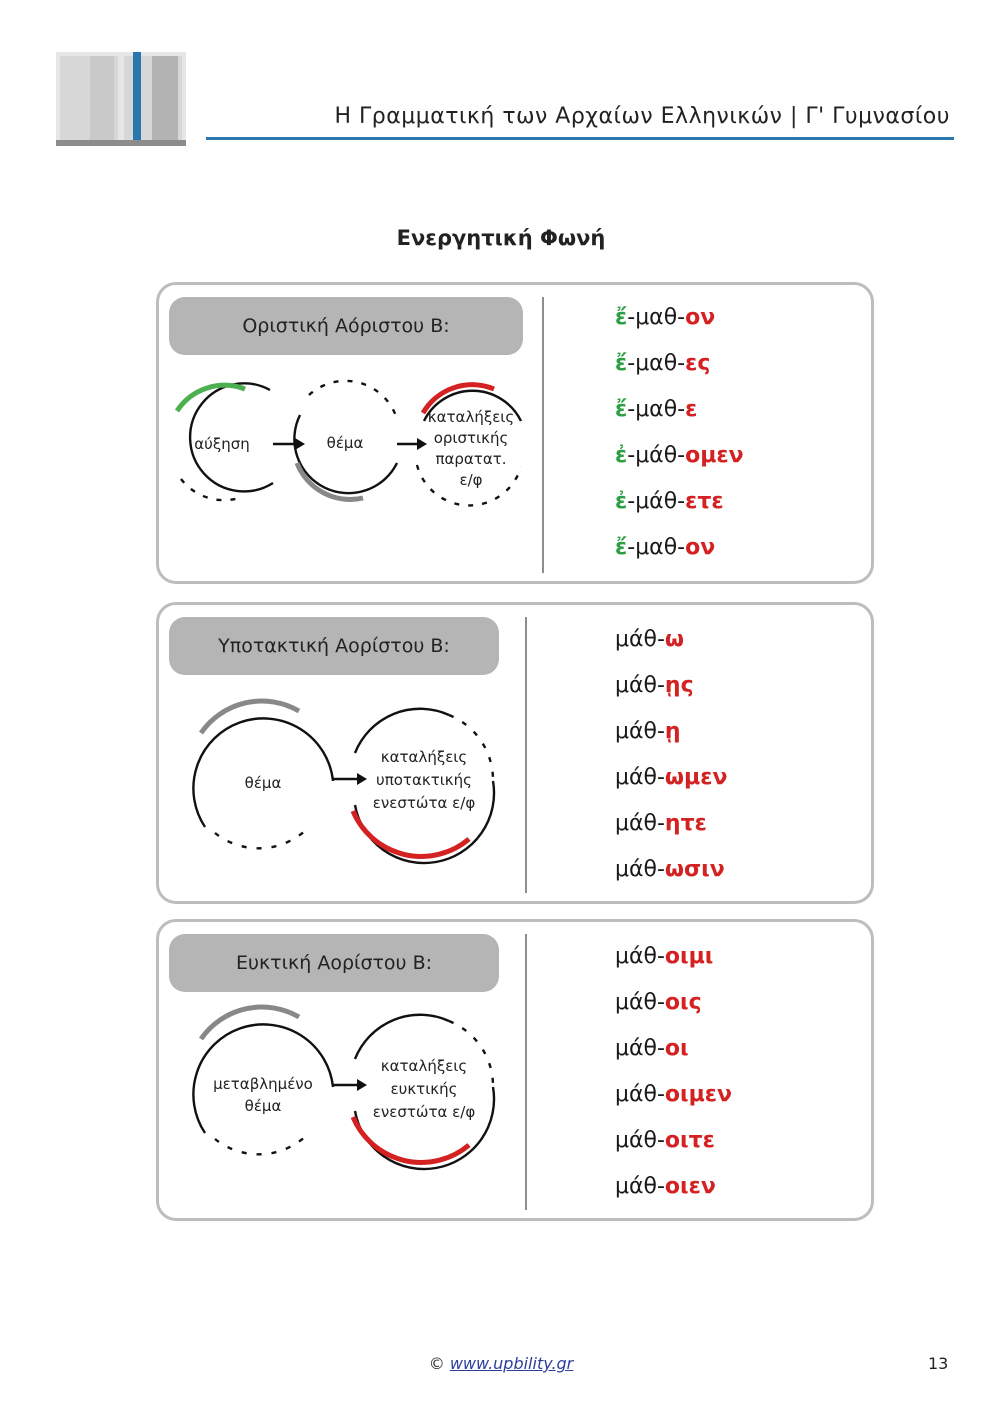 Image resolution: width=1002 pixels, height=1419 pixels. Describe the element at coordinates (670, 869) in the screenshot. I see `form-row: μάθ-ωσιν` at that location.